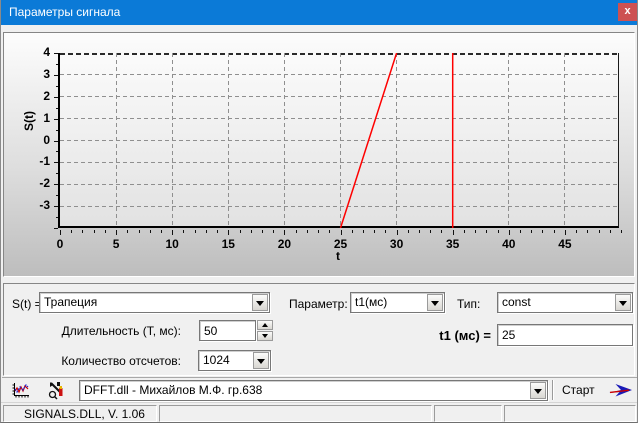  What do you see at coordinates (44, 161) in the screenshot?
I see `y-tick-label: -1` at bounding box center [44, 161].